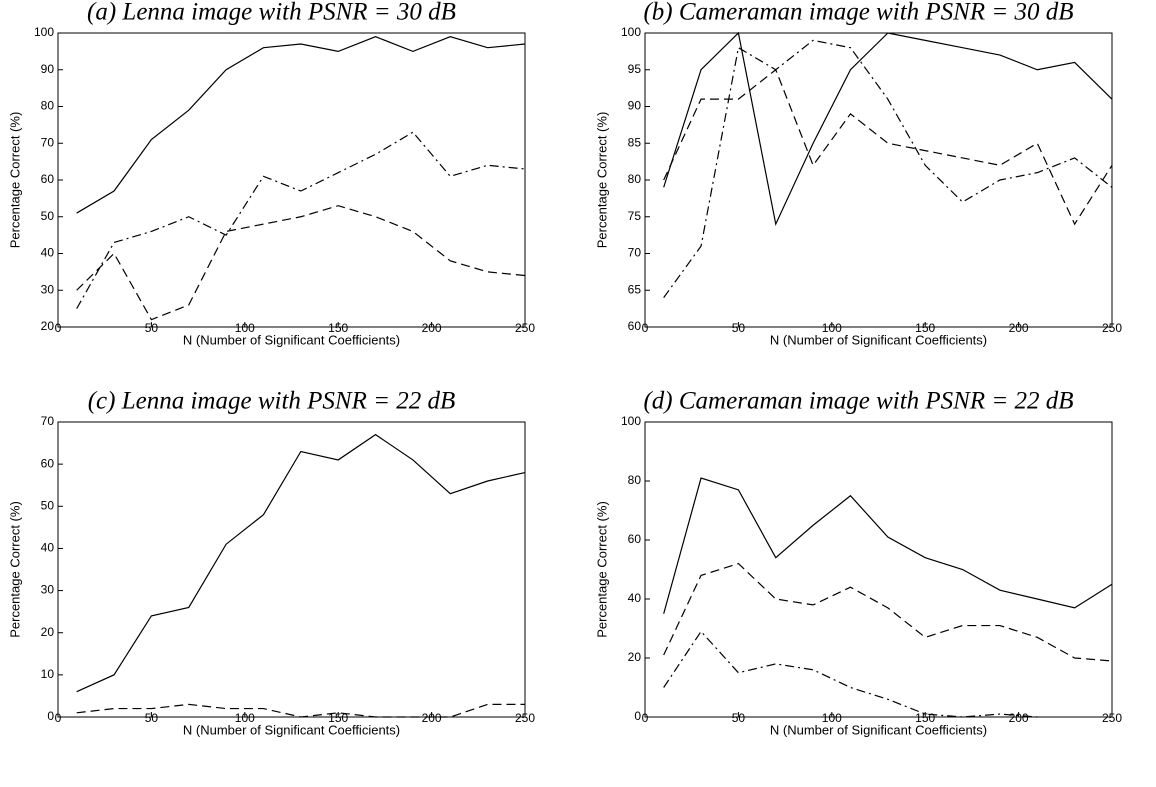 This screenshot has height=787, width=1156. Describe the element at coordinates (858, 401) in the screenshot. I see `panel-title: (d) Cameraman image with PSNR = 22 dB` at that location.